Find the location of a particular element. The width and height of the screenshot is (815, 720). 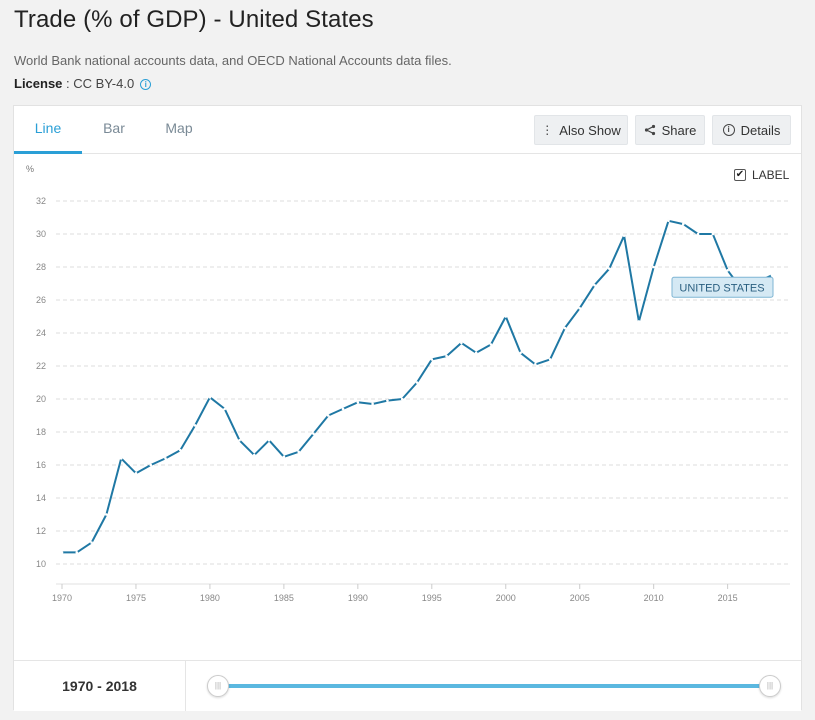

x-tick-label: 2015 is located at coordinates (728, 598).